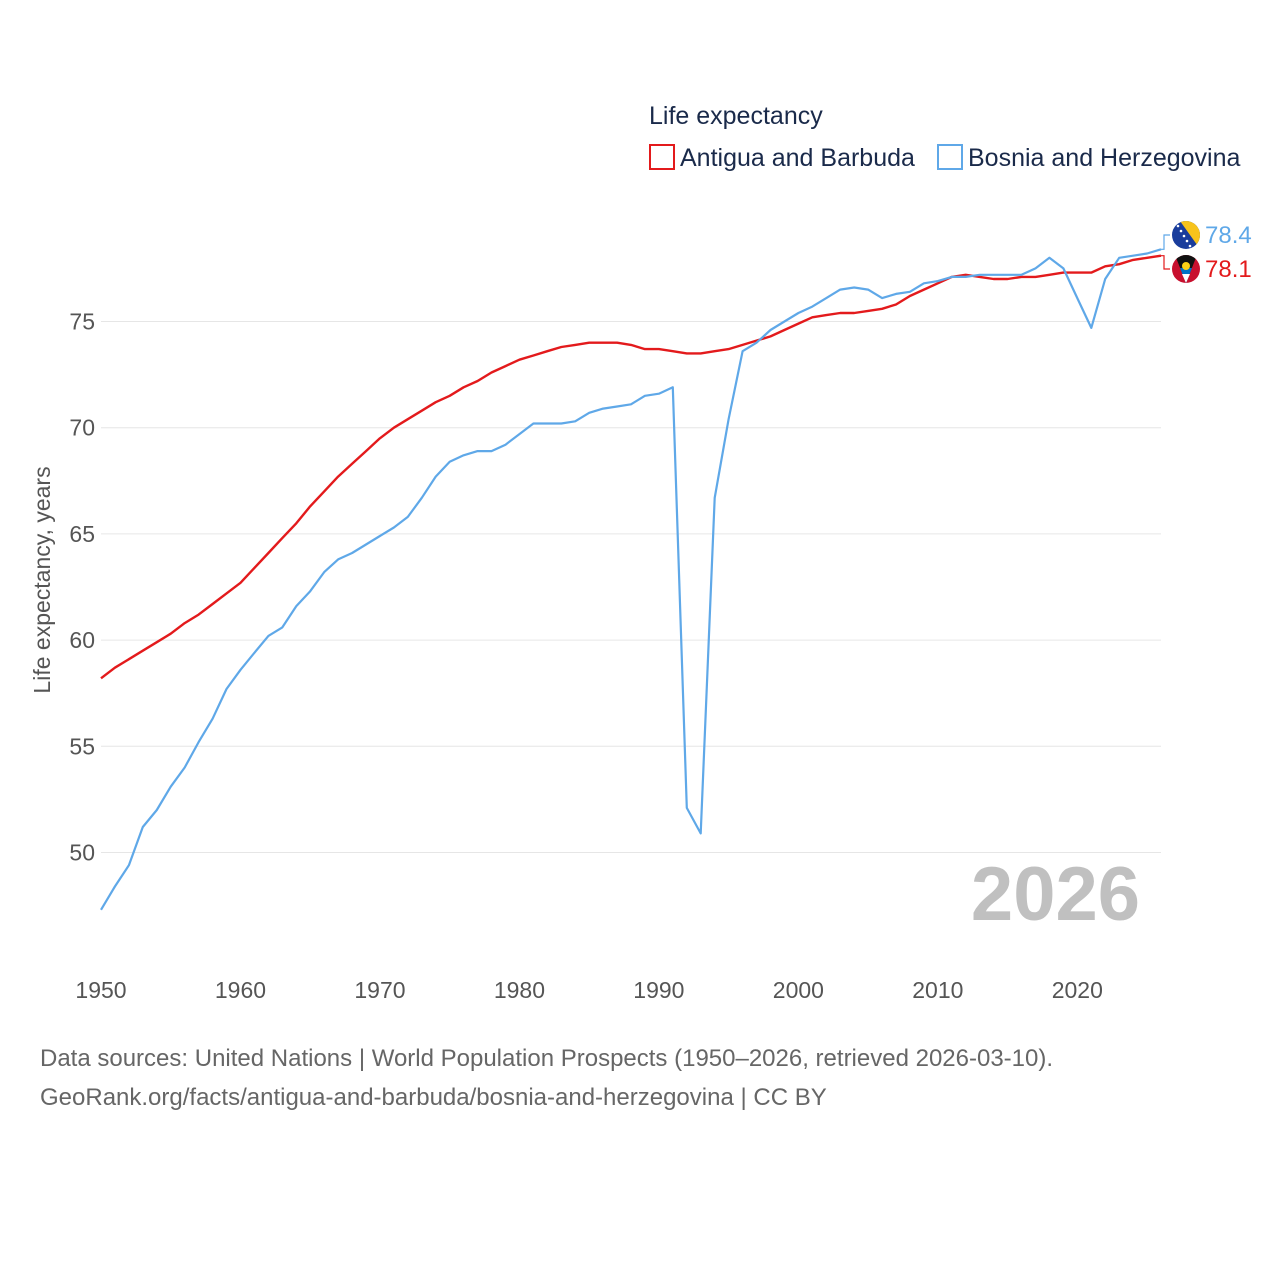 This screenshot has height=1280, width=1280. Describe the element at coordinates (82, 853) in the screenshot. I see `y-tick-label: 50` at that location.